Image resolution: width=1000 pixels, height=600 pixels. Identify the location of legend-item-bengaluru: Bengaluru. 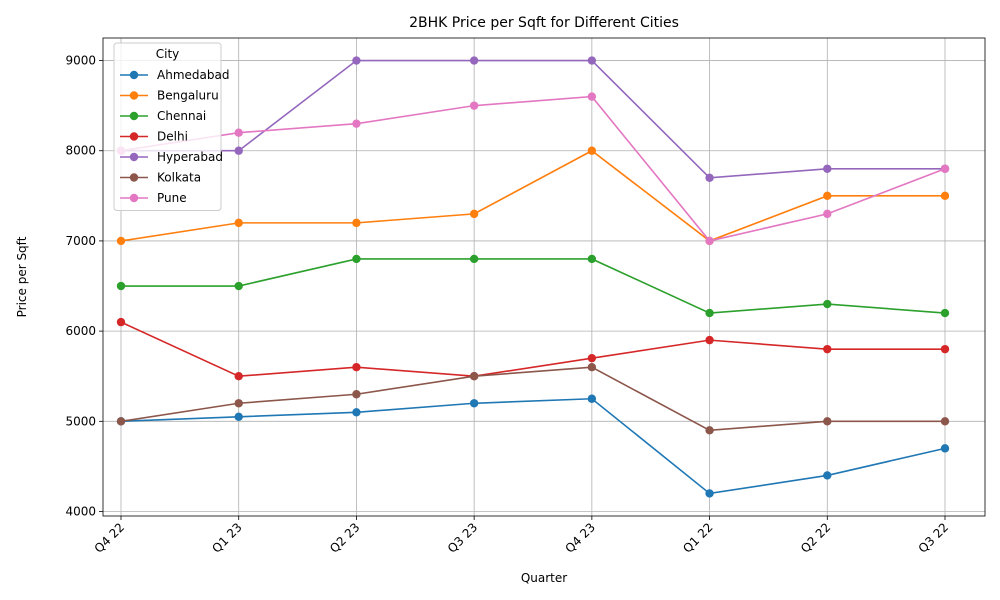
(169, 96).